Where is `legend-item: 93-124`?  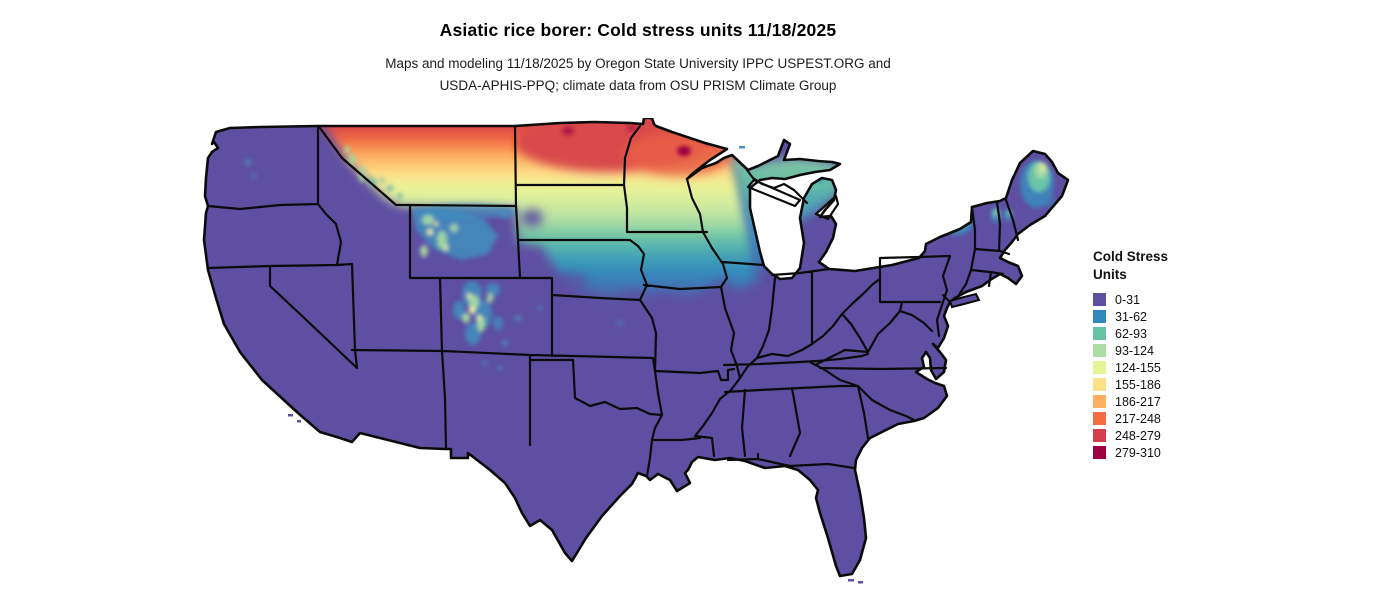
legend-item: 93-124 is located at coordinates (1153, 350).